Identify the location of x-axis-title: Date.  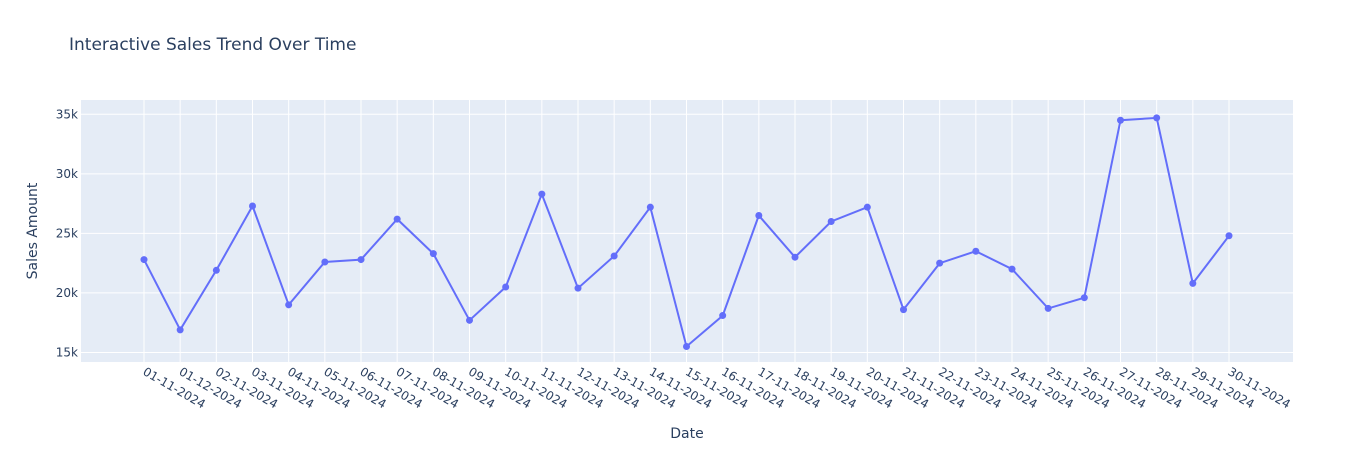
(686, 434).